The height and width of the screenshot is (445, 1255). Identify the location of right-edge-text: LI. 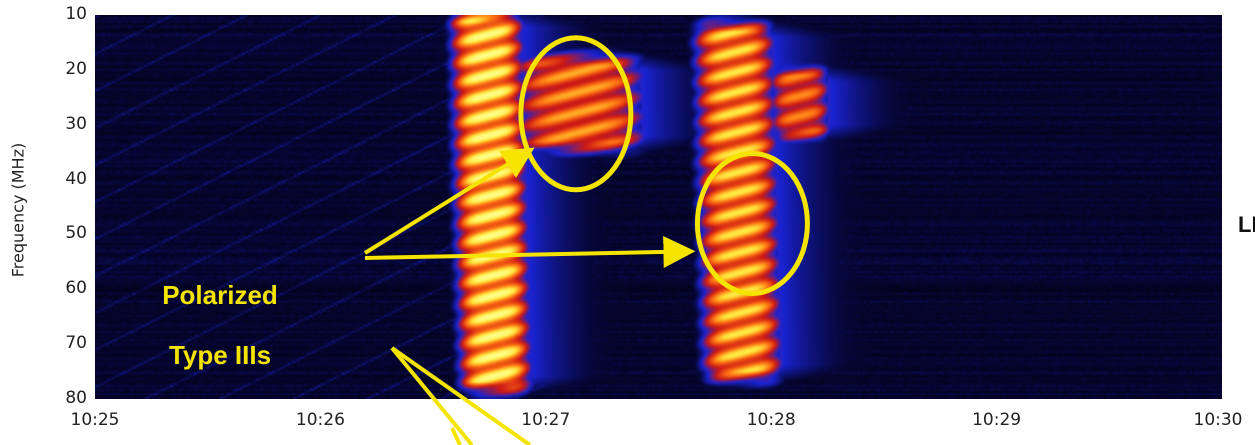
(1246, 224).